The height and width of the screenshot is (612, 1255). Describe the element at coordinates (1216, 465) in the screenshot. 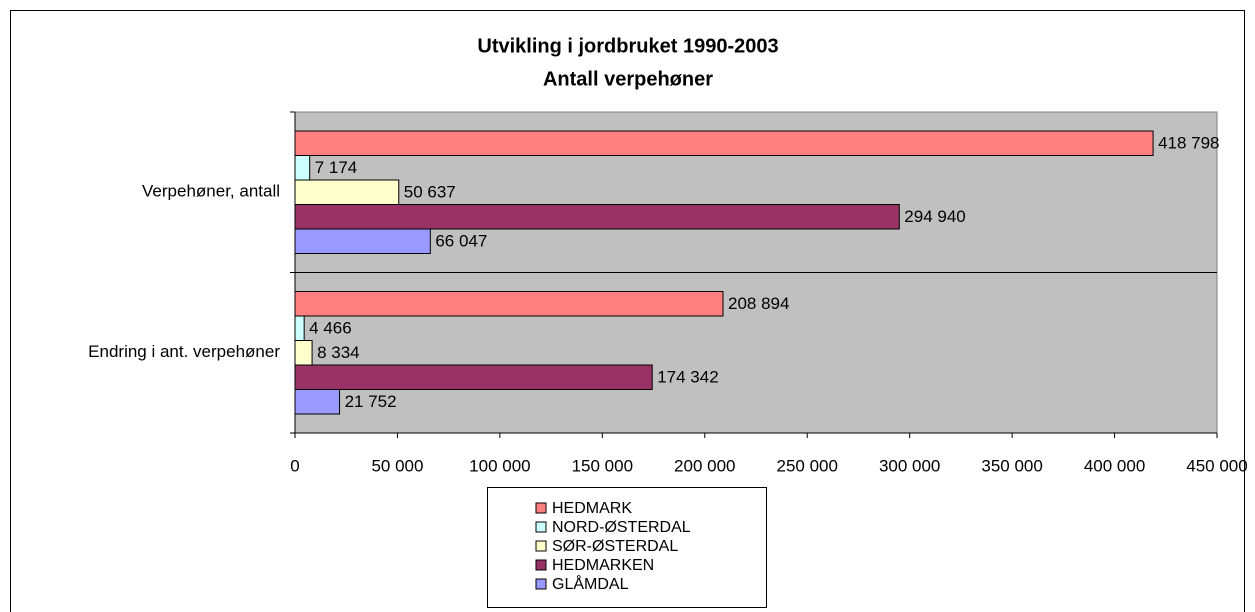

I see `x-tick-label: 450 000` at that location.